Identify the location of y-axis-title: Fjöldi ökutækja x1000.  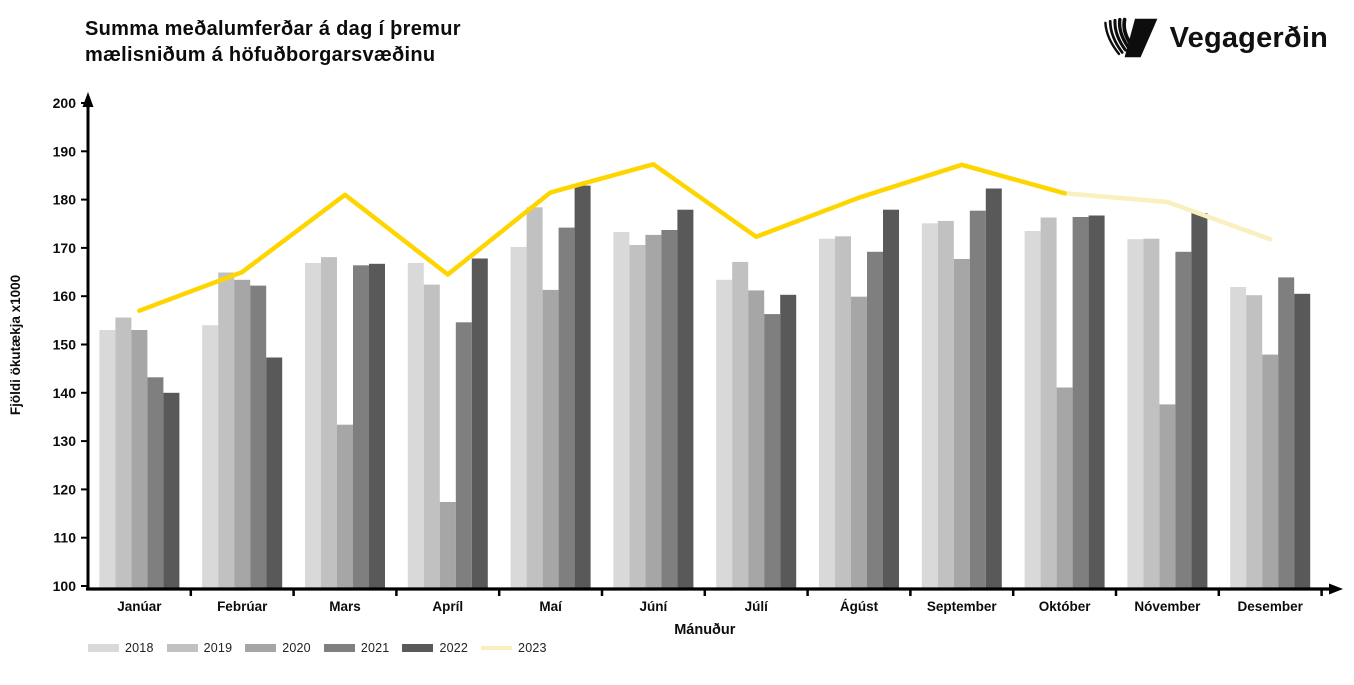
(15, 345).